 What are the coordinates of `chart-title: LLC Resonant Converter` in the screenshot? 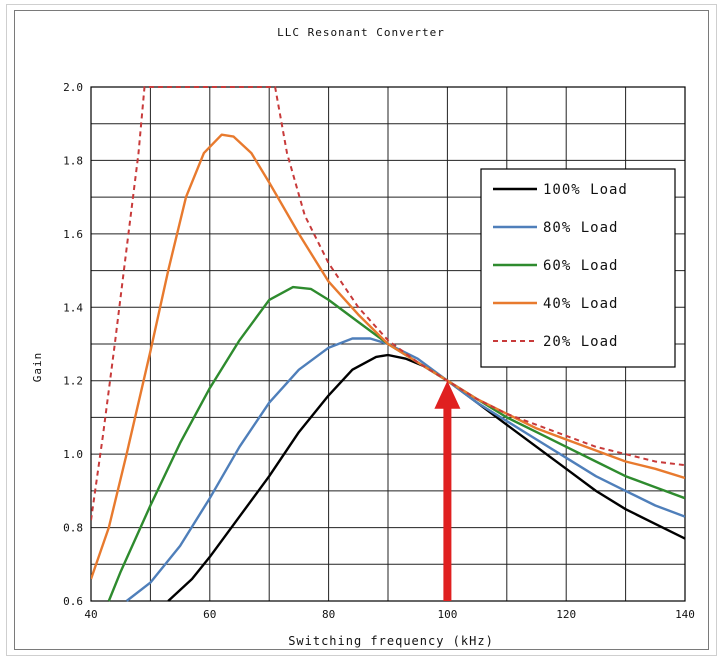 It's located at (361, 32).